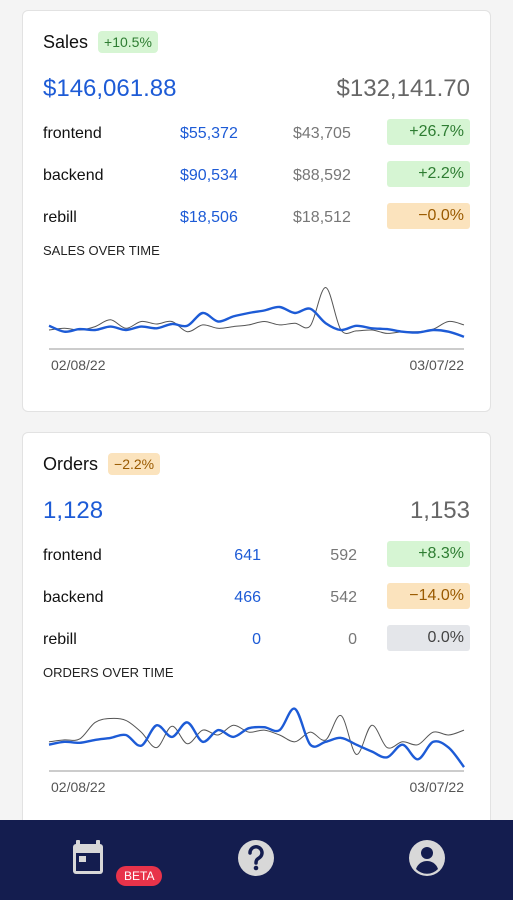  What do you see at coordinates (73, 510) in the screenshot?
I see `orders-current-total: 1,128` at bounding box center [73, 510].